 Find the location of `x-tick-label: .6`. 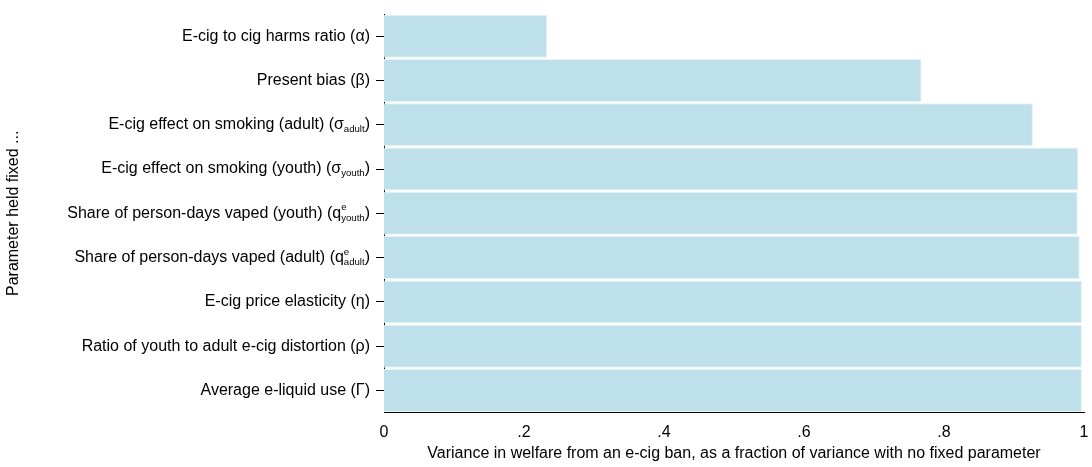

x-tick-label: .6 is located at coordinates (804, 431).